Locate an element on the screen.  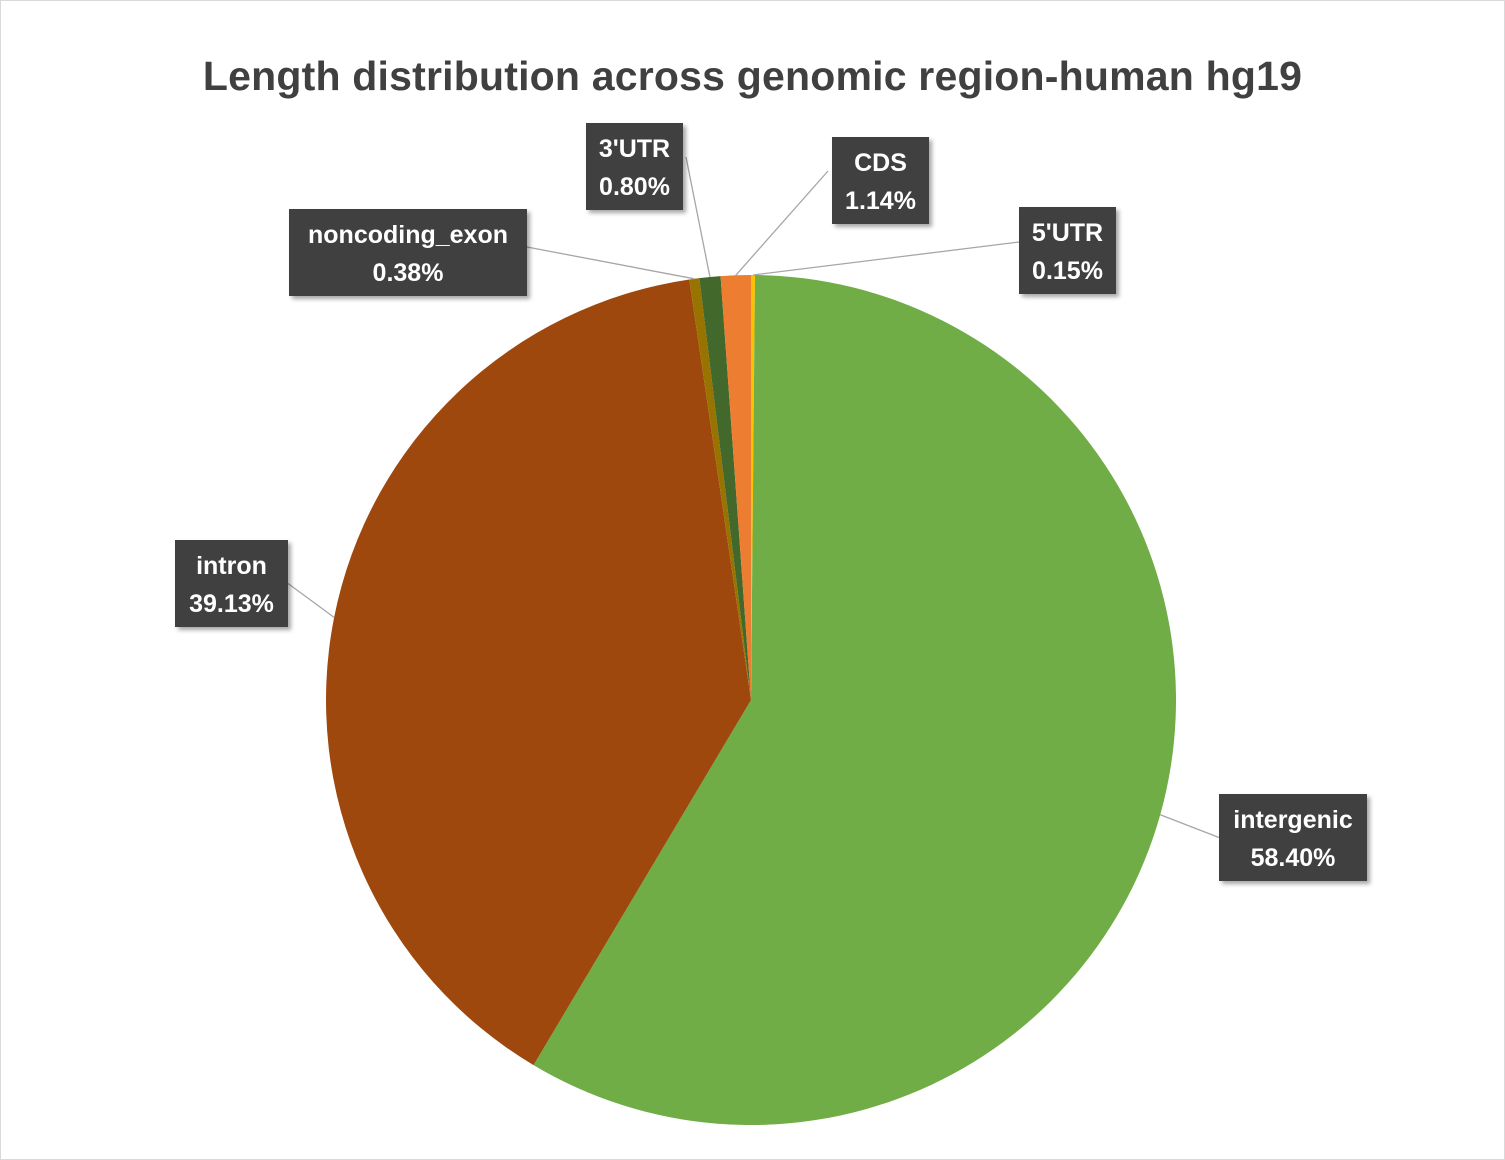
data-label-cds: CDS 1.14% is located at coordinates (880, 180).